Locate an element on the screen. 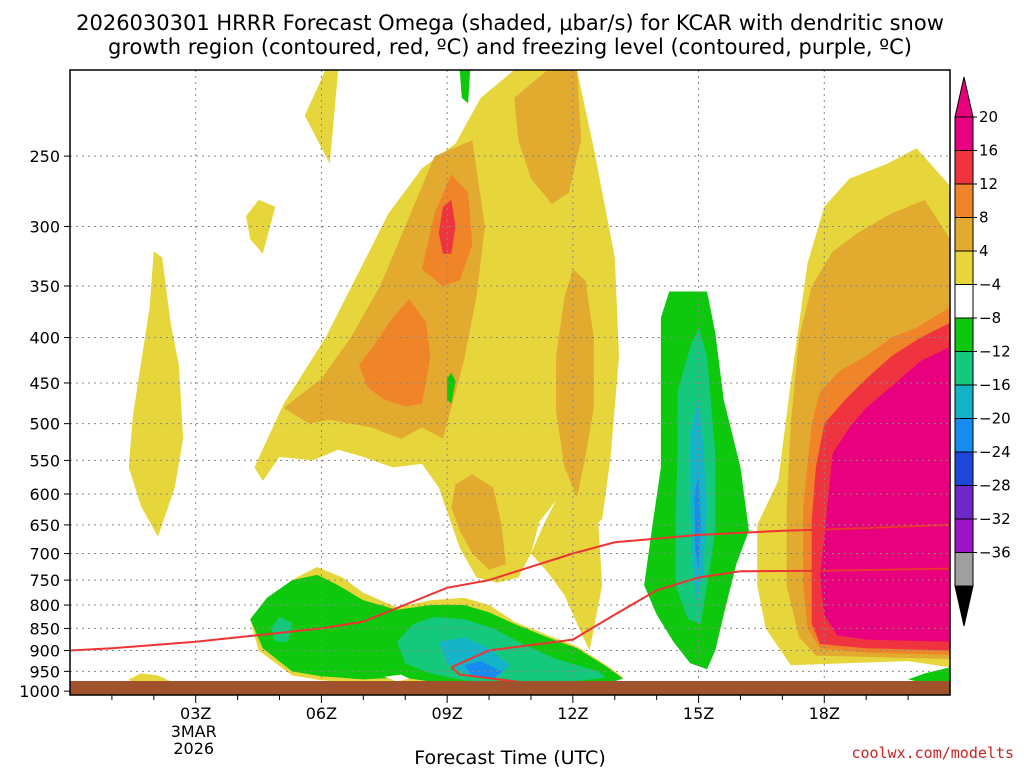 The width and height of the screenshot is (1024, 768). colorbar-label: −24 is located at coordinates (995, 452).